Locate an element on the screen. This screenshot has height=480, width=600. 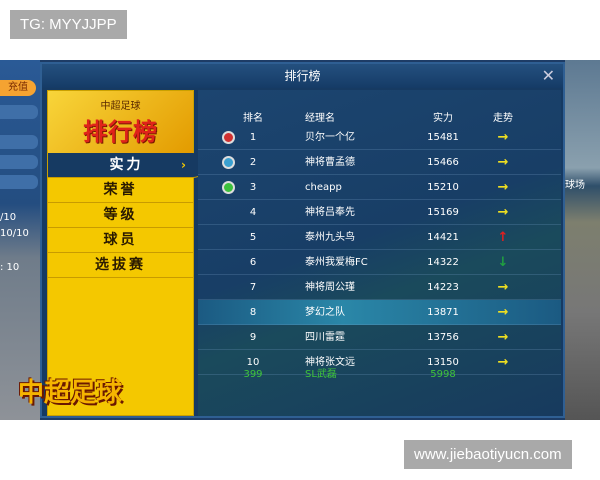
rank: 8 is located at coordinates (253, 312).